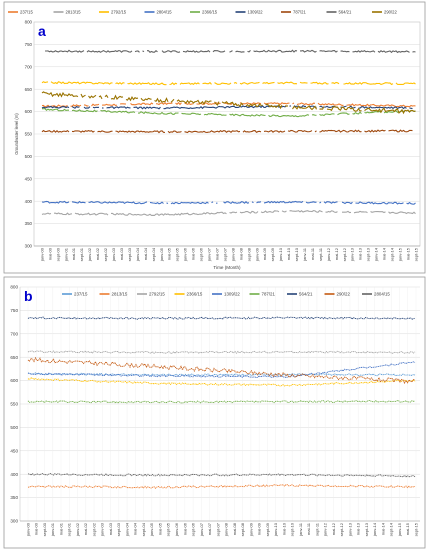 Image resolution: width=427 pixels, height=555 pixels. Describe the element at coordinates (250, 529) in the screenshot. I see `x-tick-label: janv-09` at that location.